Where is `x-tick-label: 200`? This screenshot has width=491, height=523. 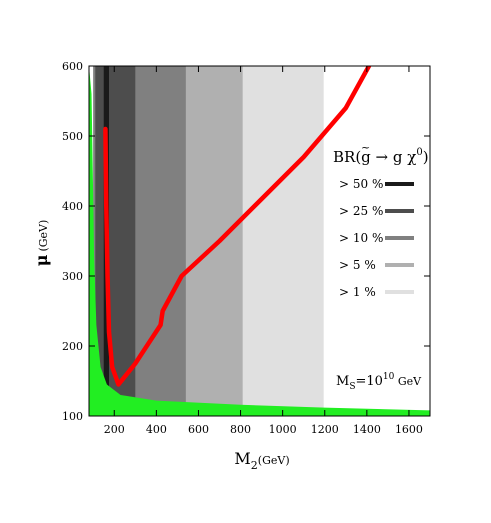
x-tick-label: 200 is located at coordinates (114, 429).